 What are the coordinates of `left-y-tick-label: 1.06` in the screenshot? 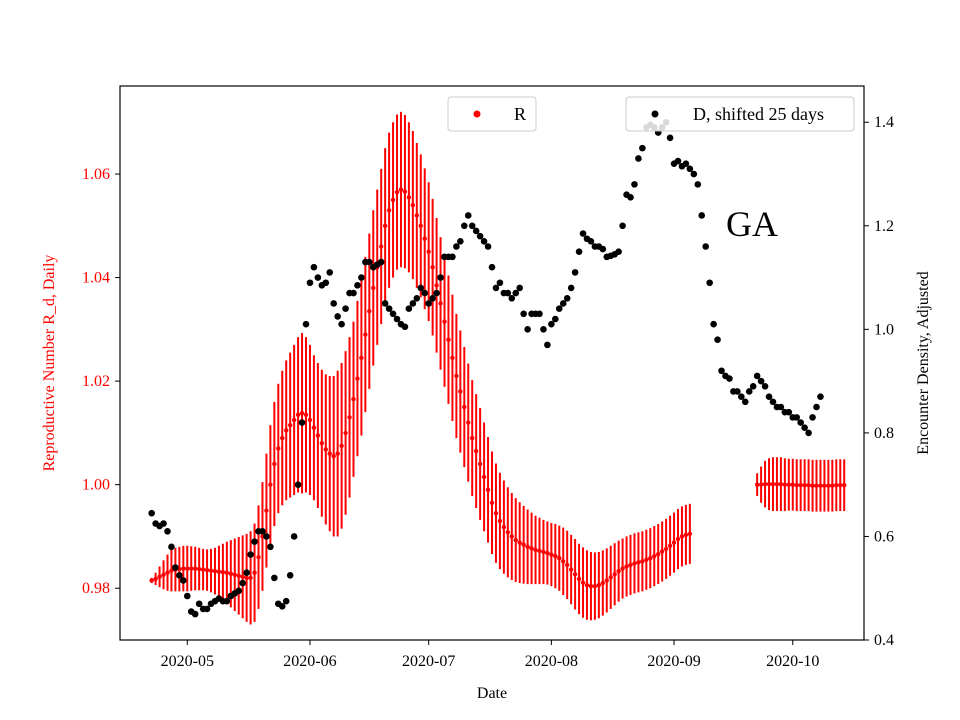 It's located at (96, 174).